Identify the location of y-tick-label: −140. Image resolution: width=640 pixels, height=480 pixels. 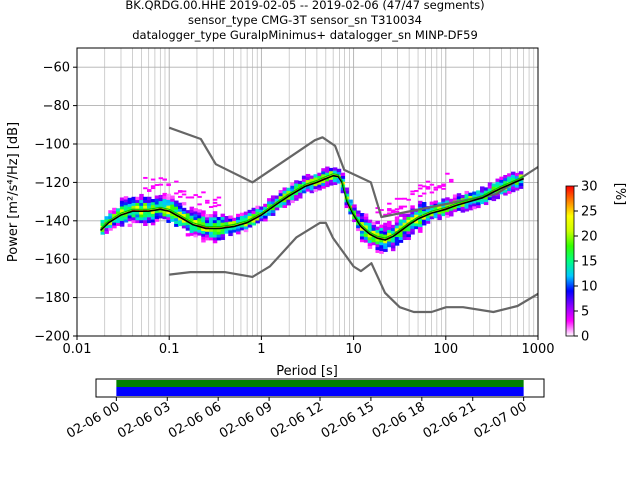
(52, 221).